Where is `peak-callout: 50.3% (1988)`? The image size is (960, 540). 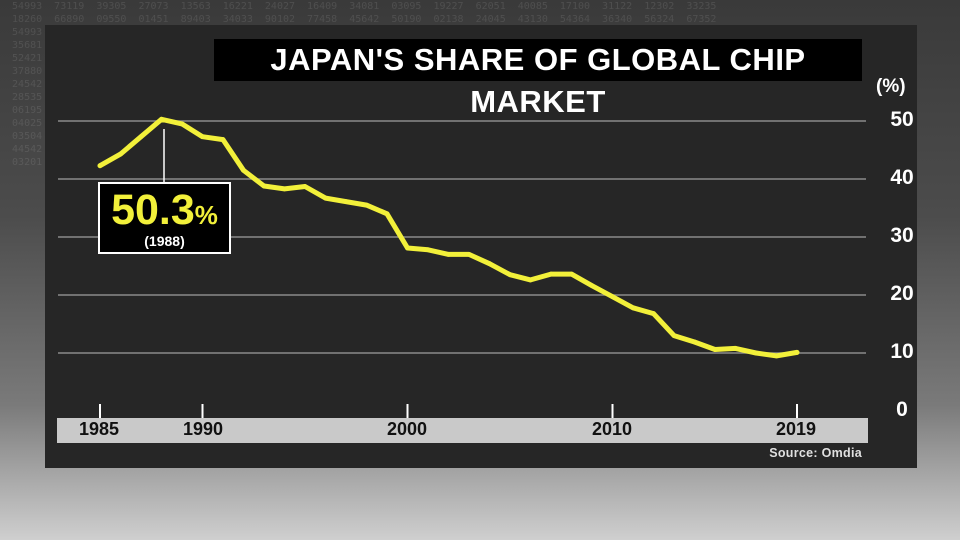
peak-callout: 50.3% (1988) is located at coordinates (164, 218).